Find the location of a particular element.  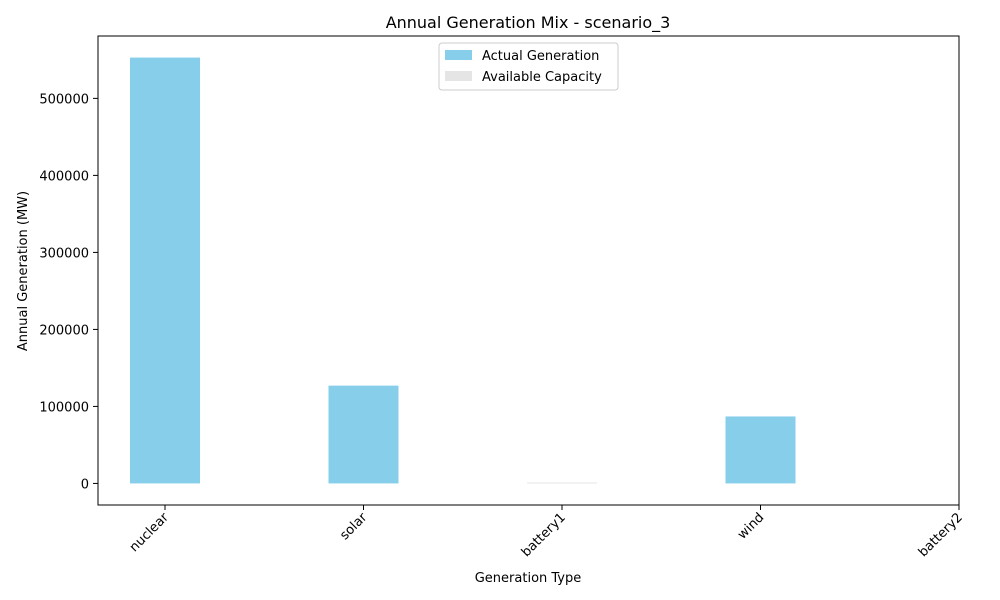

bar-actual-generation-solar is located at coordinates (363, 434).